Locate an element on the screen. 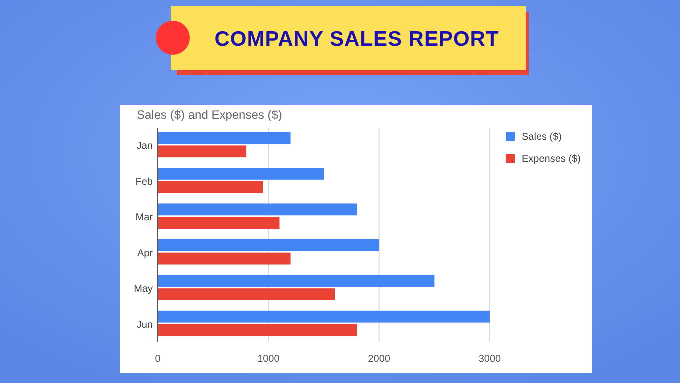 The width and height of the screenshot is (680, 383). legend-label: Expenses ($) is located at coordinates (551, 159).